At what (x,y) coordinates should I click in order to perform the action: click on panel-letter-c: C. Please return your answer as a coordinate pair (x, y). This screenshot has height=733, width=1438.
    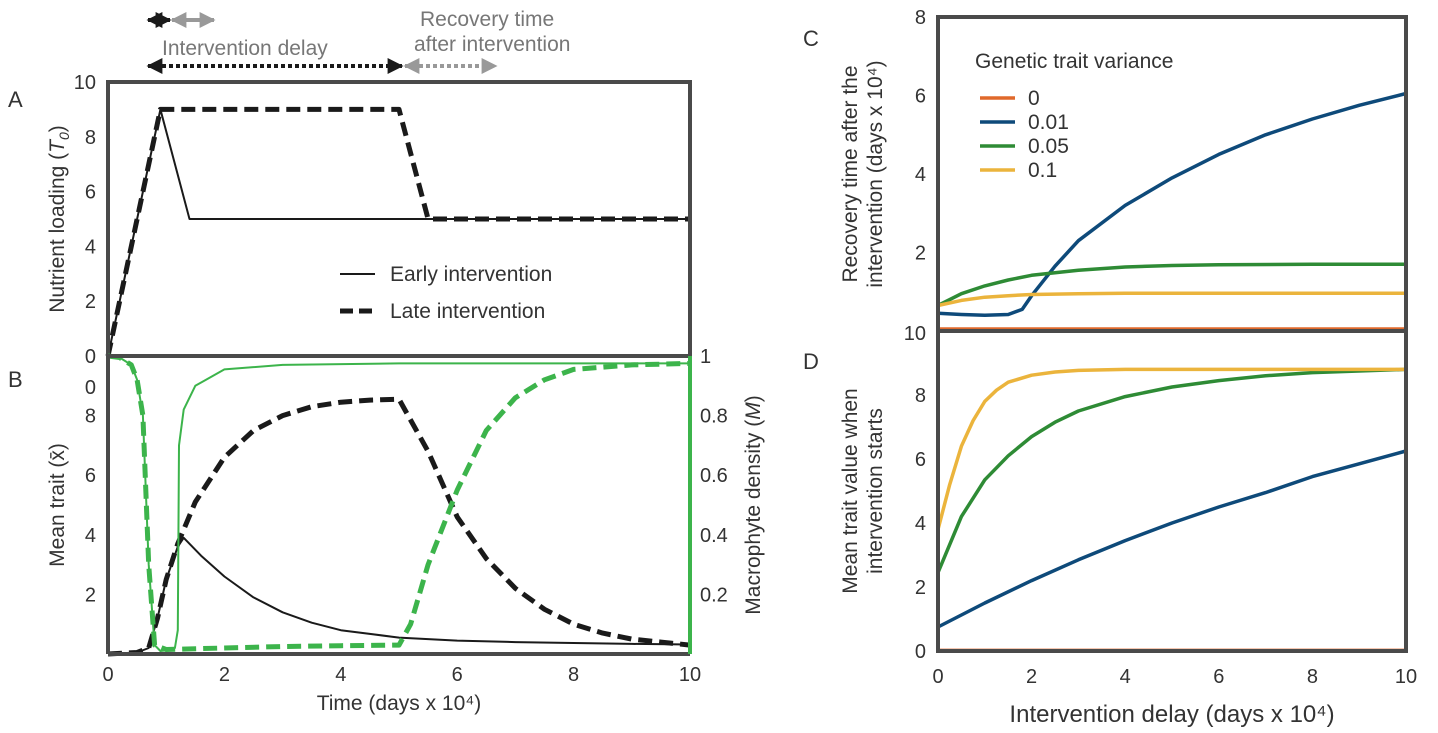
    Looking at the image, I should click on (811, 38).